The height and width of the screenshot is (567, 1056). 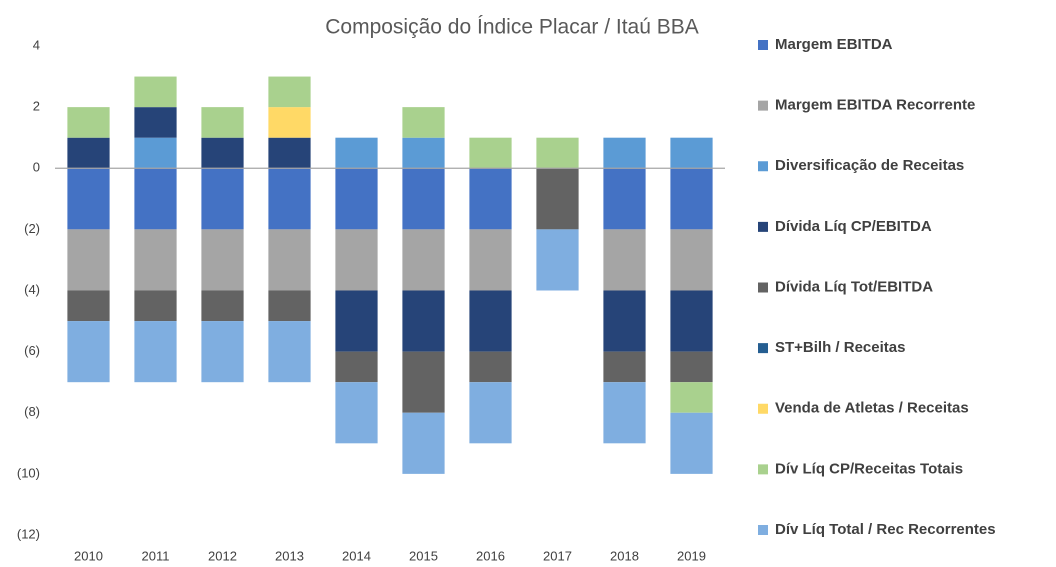 I want to click on legend-label: Margem EBITDA Recorrente, so click(x=875, y=105).